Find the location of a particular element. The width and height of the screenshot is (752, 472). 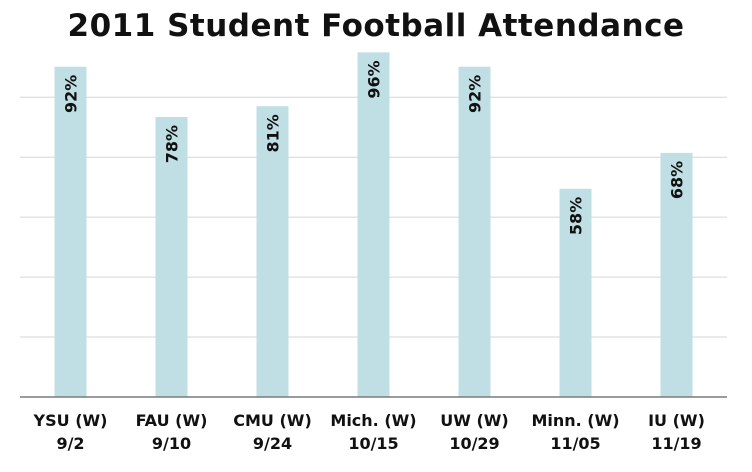

category-label-4: UW (W) is located at coordinates (474, 420).